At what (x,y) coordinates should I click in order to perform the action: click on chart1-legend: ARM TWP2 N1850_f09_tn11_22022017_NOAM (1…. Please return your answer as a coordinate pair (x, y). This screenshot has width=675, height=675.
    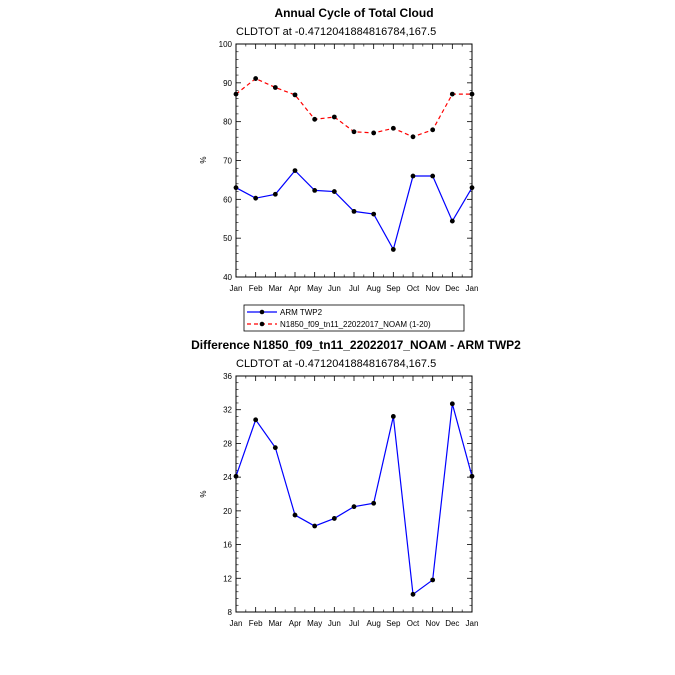
    Looking at the image, I should click on (354, 318).